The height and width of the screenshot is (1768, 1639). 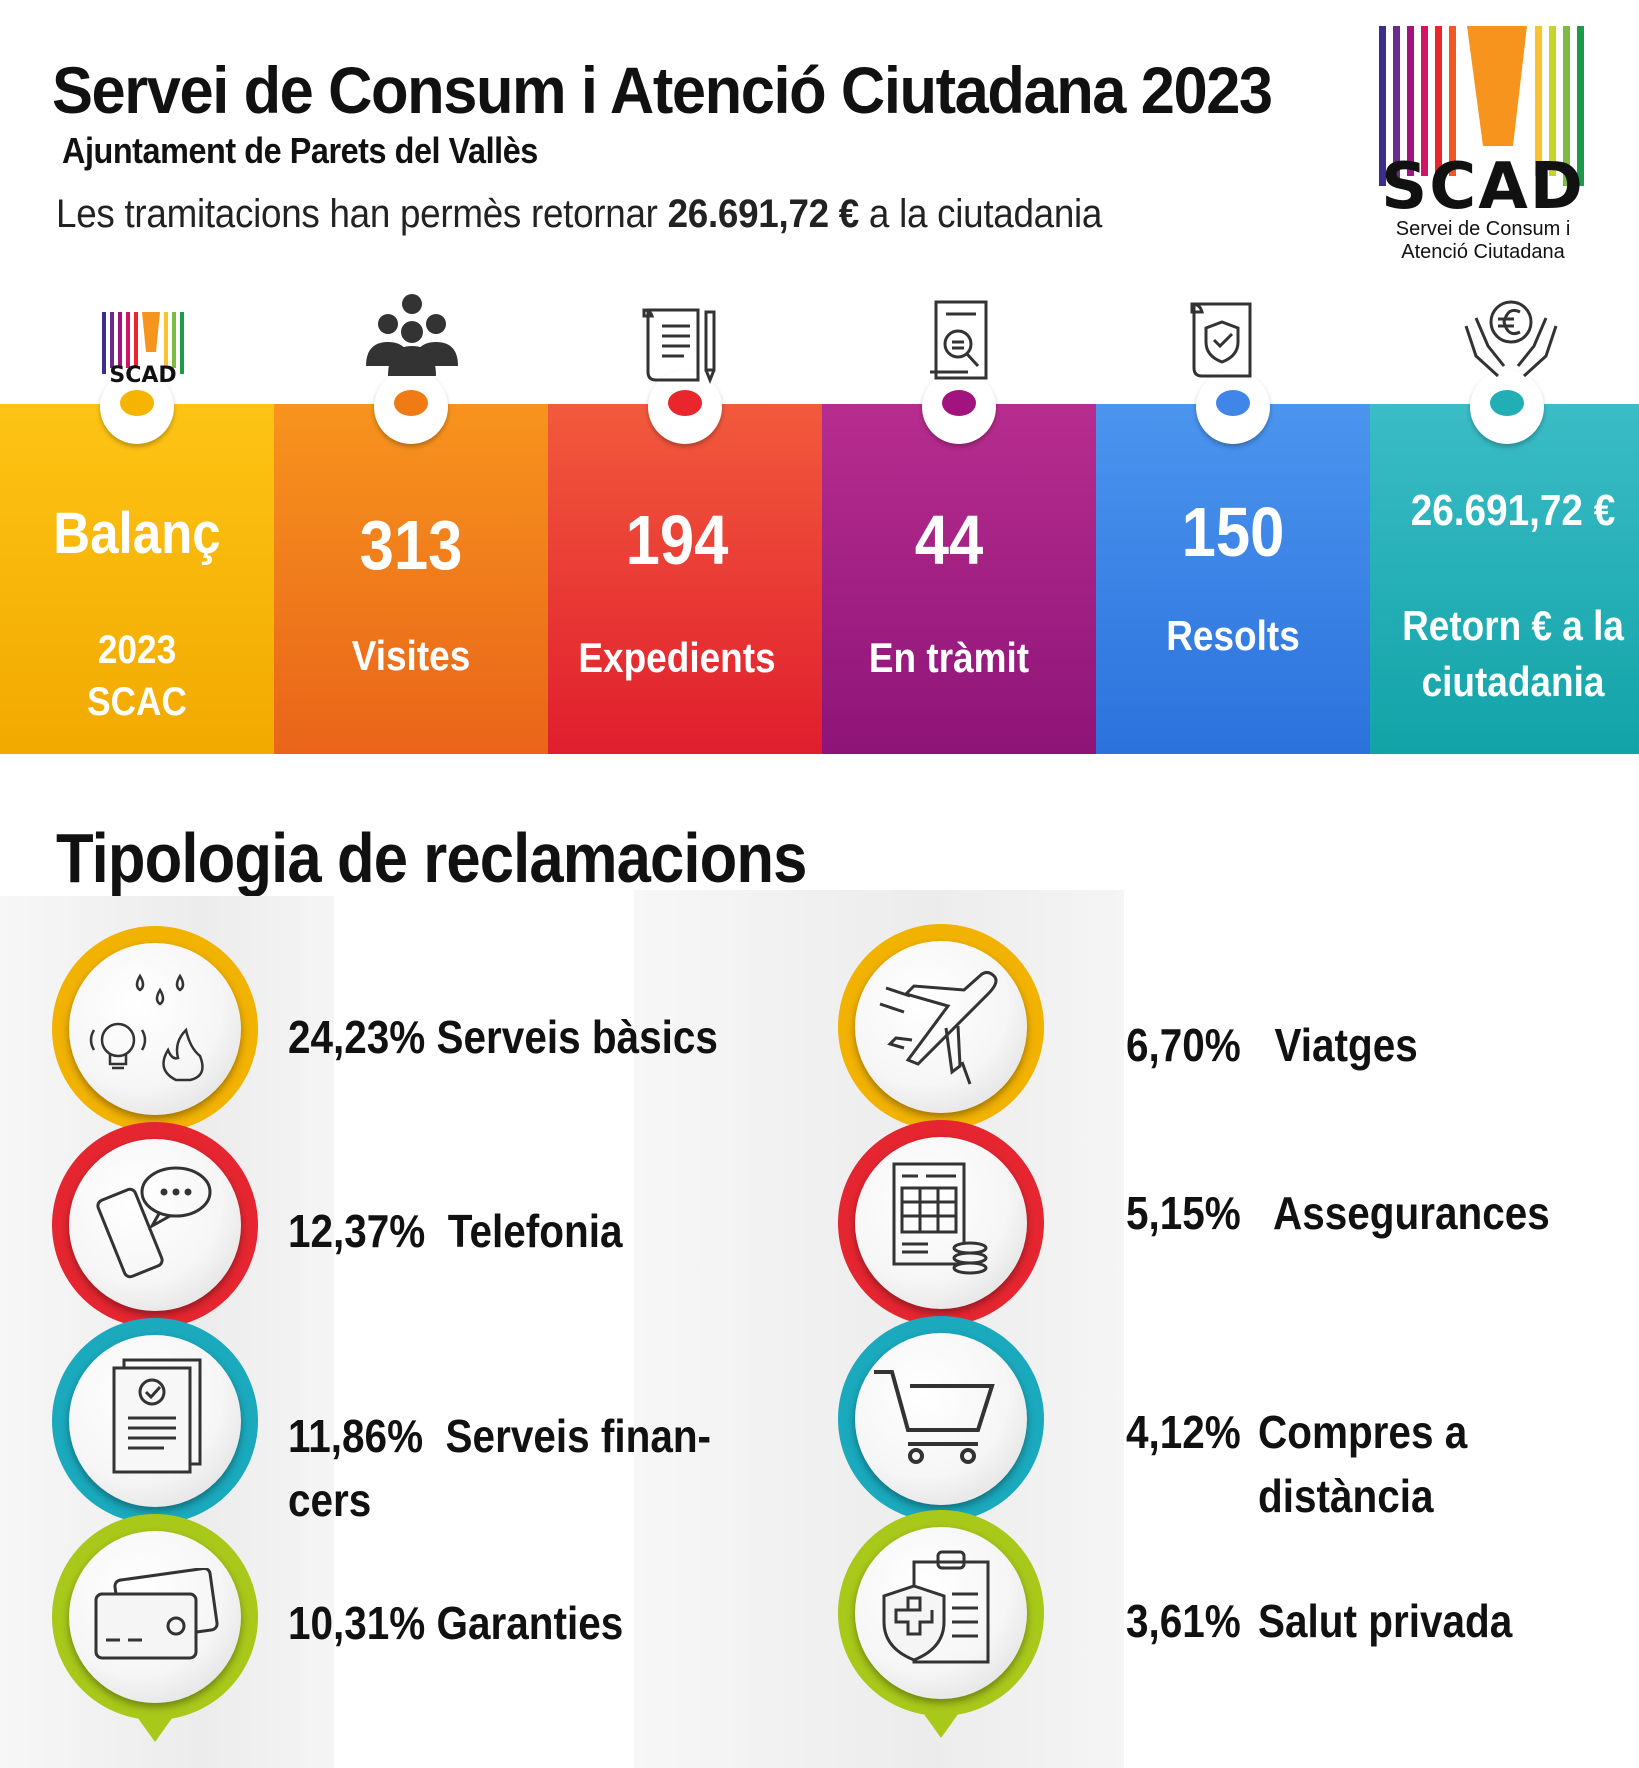 What do you see at coordinates (137, 533) in the screenshot?
I see `stat-value-balance: Balanç` at bounding box center [137, 533].